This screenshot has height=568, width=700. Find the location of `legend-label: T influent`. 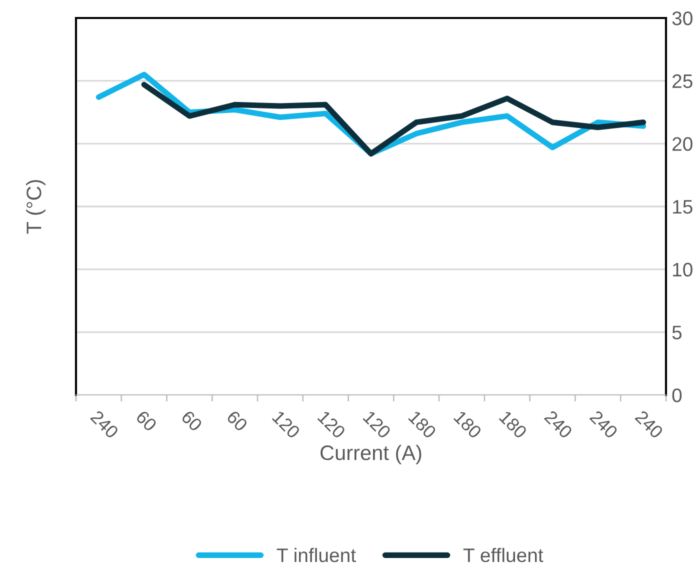

legend-label: T influent is located at coordinates (316, 555).